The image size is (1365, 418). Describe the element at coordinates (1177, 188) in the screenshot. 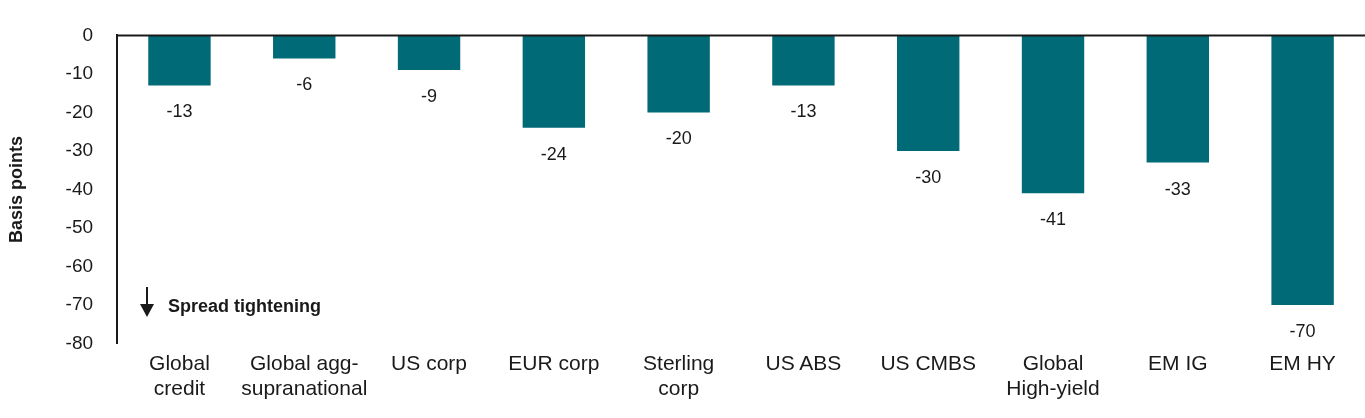

I see `data-label: -33` at that location.